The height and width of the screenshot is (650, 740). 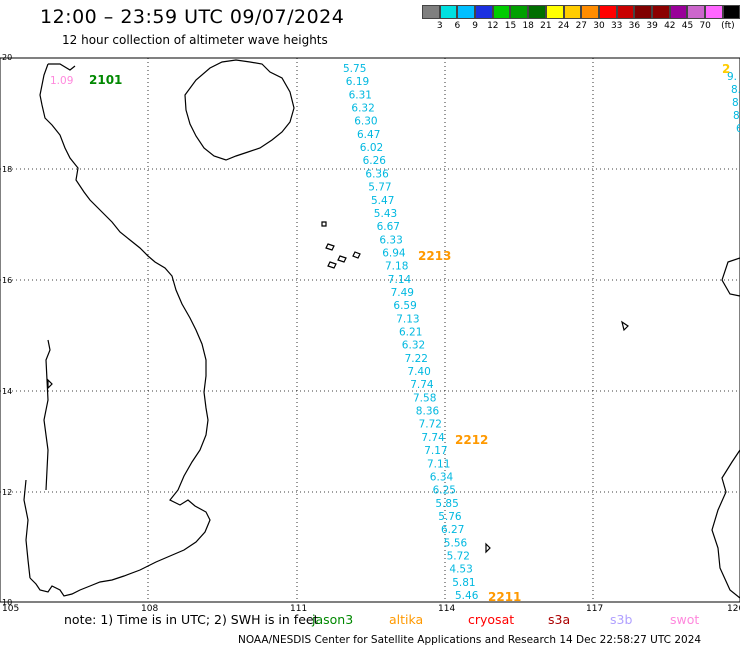 I want to click on scale-label: 27, so click(x=581, y=26).